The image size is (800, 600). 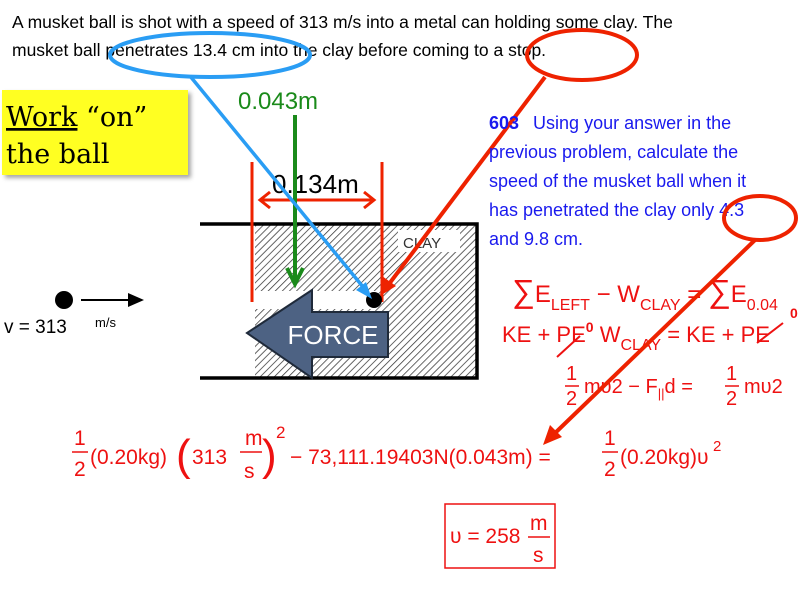 I want to click on clay-label: CLAY, so click(x=422, y=243).